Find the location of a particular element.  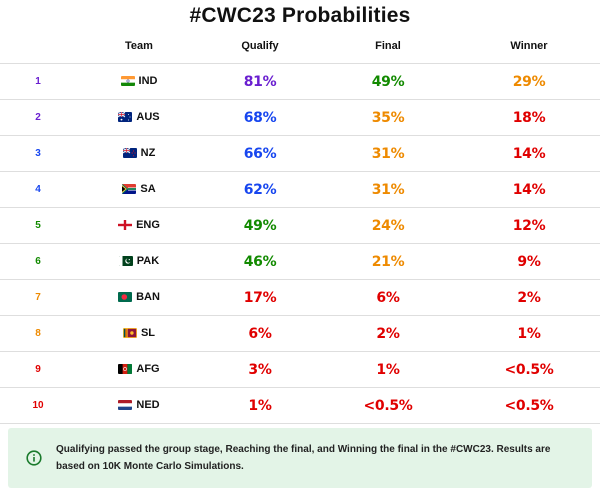

rank-cell: 6 is located at coordinates (38, 261).